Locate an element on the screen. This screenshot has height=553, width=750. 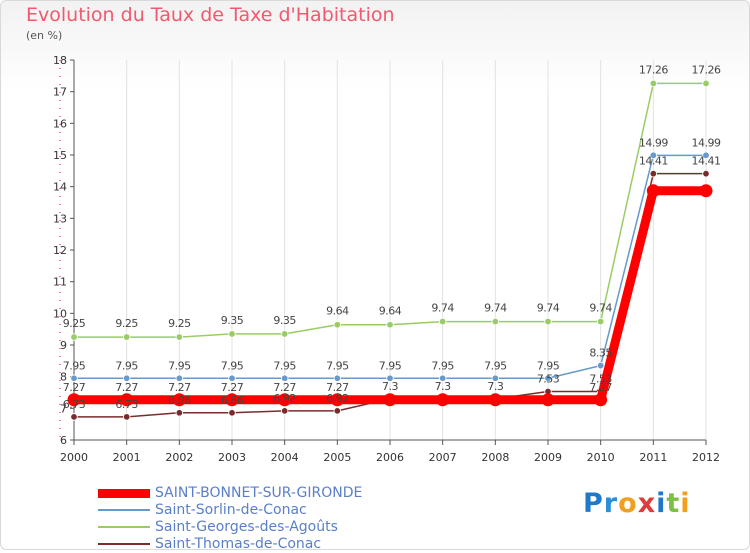
y-tick-label: 9 is located at coordinates (63, 345).